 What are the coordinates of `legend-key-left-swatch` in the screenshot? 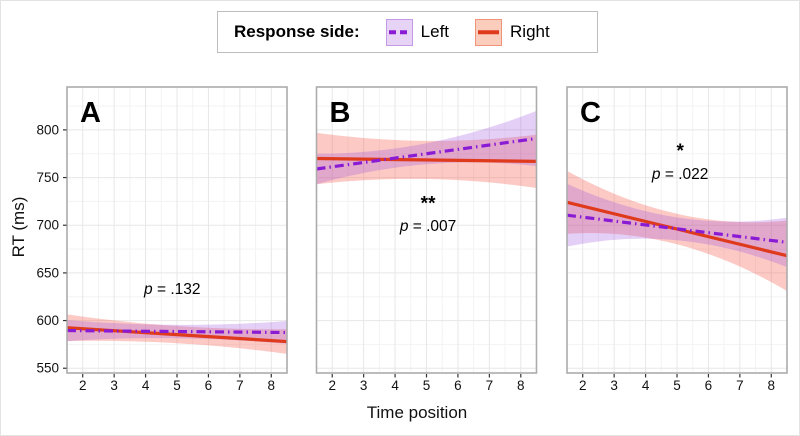 It's located at (399, 32).